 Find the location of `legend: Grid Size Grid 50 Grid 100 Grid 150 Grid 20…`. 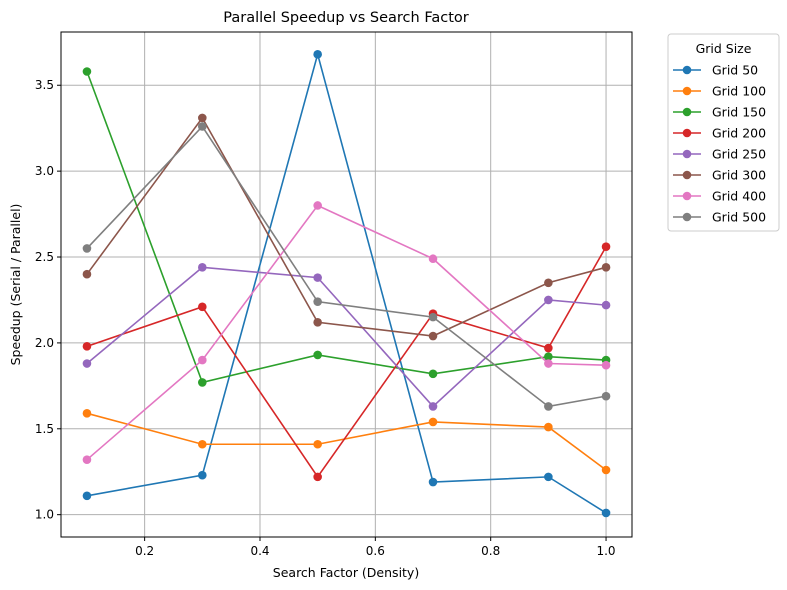

legend: Grid Size Grid 50 Grid 100 Grid 150 Grid 20… is located at coordinates (723, 132).